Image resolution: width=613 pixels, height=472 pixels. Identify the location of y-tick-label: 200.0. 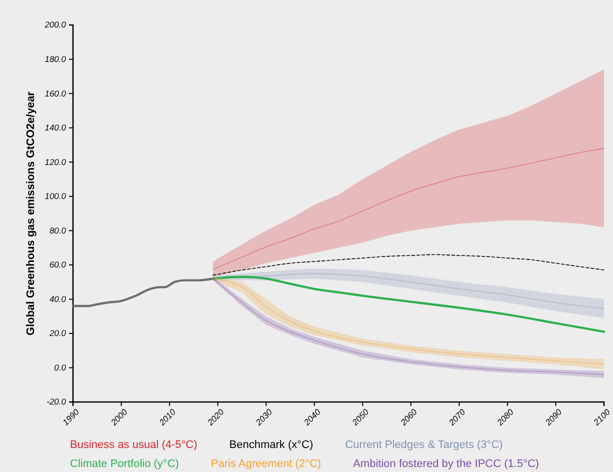
(55, 25).